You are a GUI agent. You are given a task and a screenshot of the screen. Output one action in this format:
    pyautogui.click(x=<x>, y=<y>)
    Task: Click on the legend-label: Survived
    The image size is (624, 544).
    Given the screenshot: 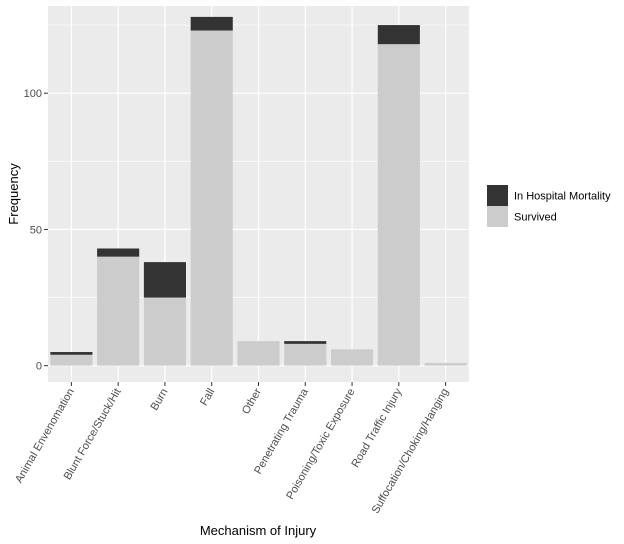 What is the action you would take?
    pyautogui.click(x=535, y=218)
    